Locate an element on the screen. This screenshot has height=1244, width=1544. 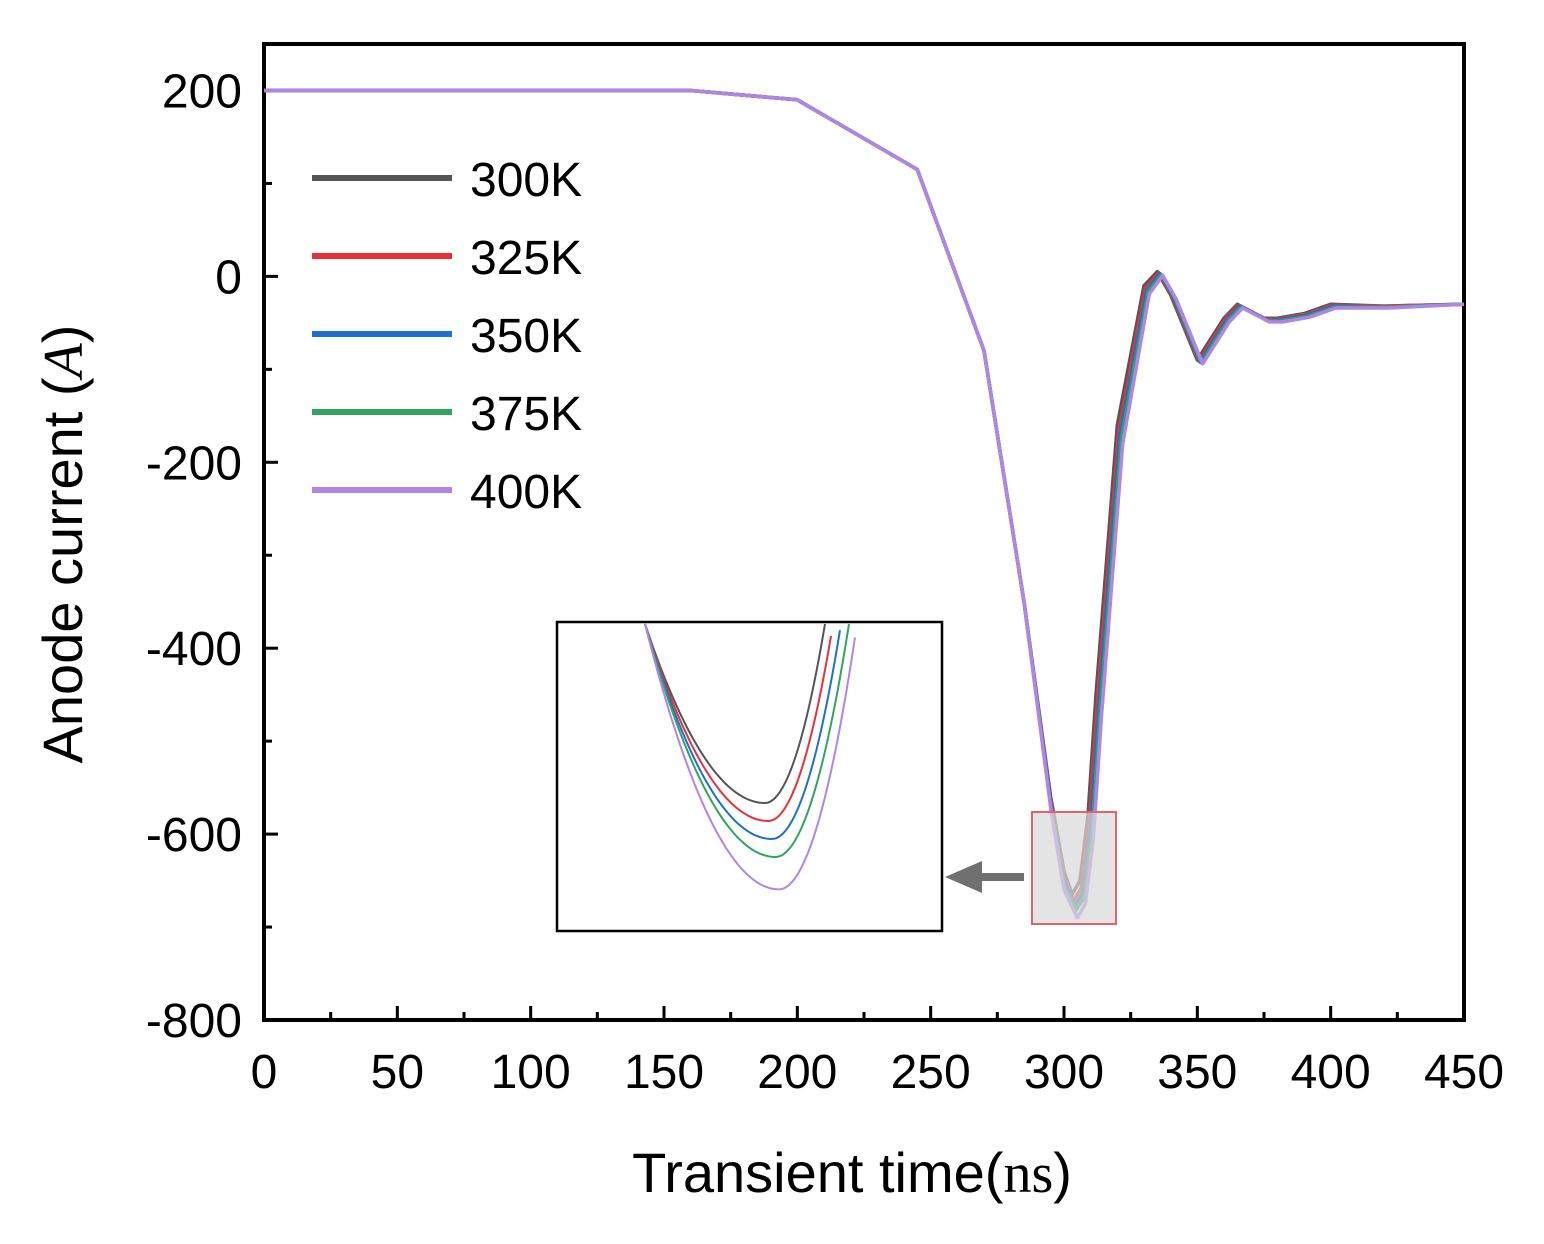
inset-curves is located at coordinates (750, 757).